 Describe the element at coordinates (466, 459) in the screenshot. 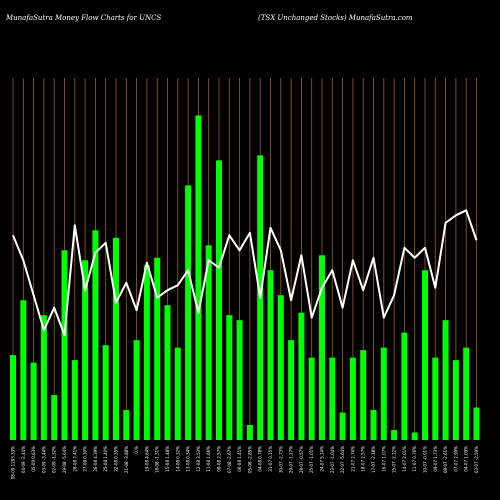

I see `x-tick-label: 04-07 1.09%` at that location.